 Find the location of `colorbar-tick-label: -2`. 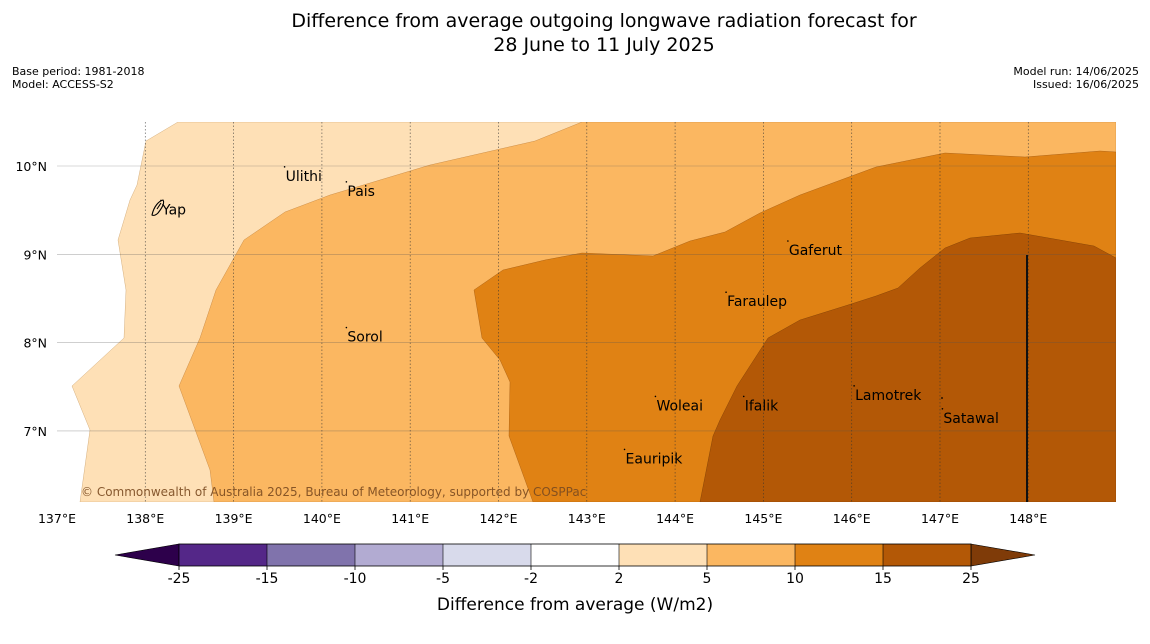

colorbar-tick-label: -2 is located at coordinates (531, 579).